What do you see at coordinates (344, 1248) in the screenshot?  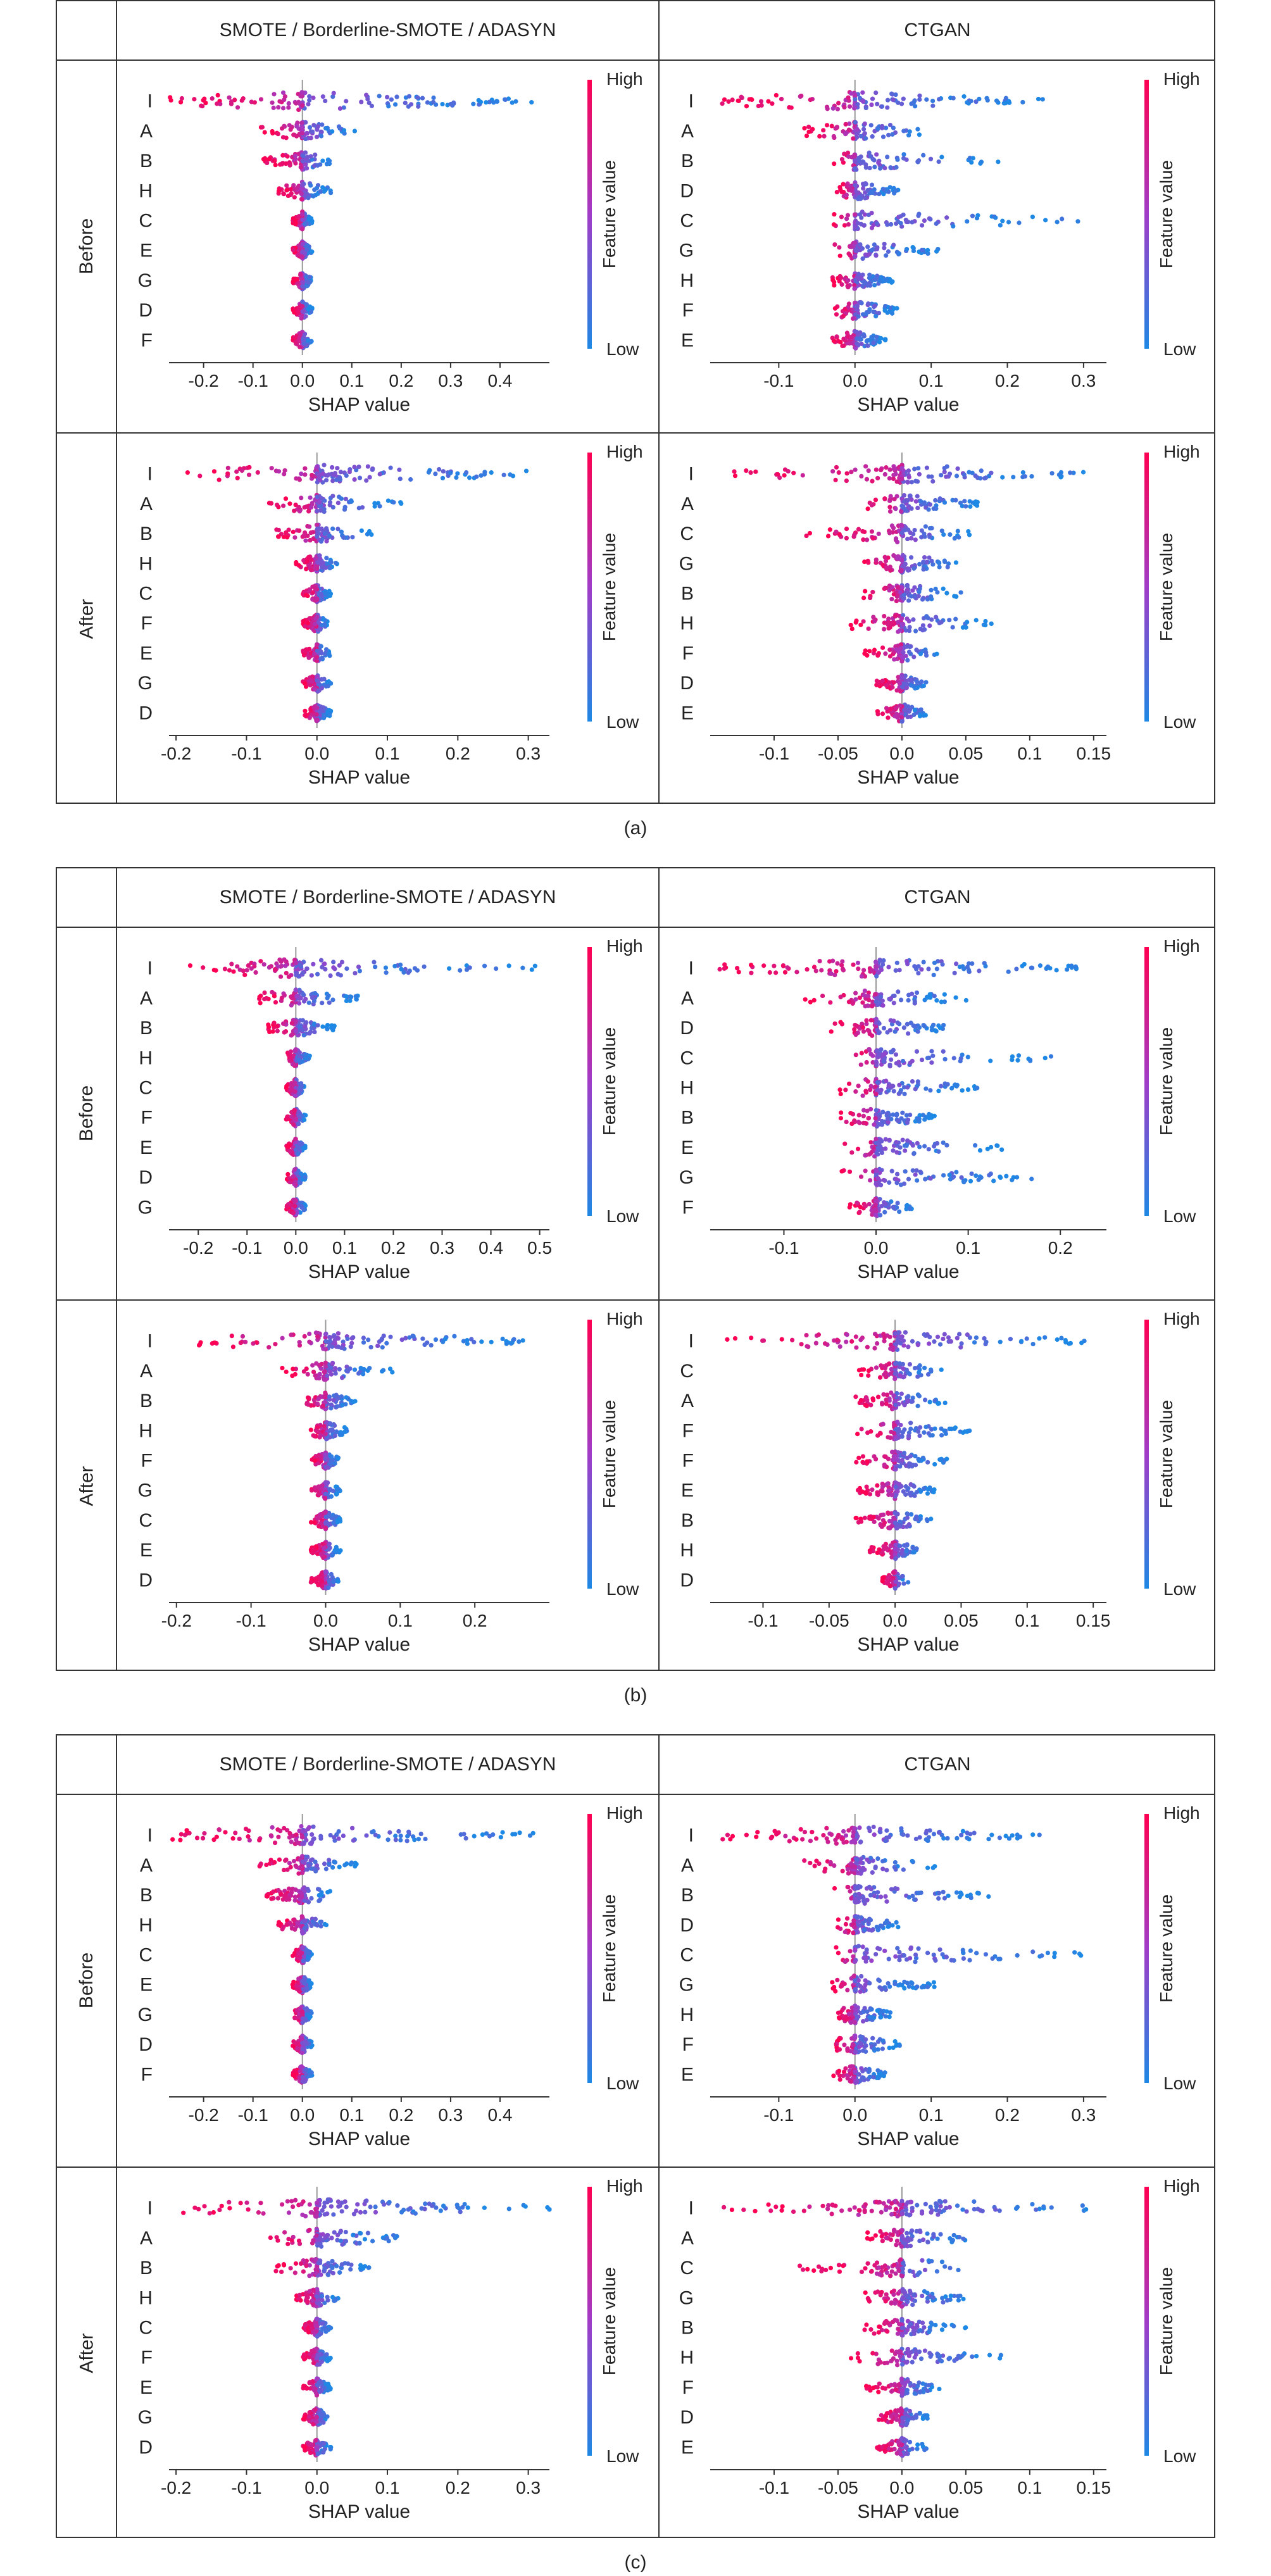 I see `x-tick-label: 0.1` at bounding box center [344, 1248].